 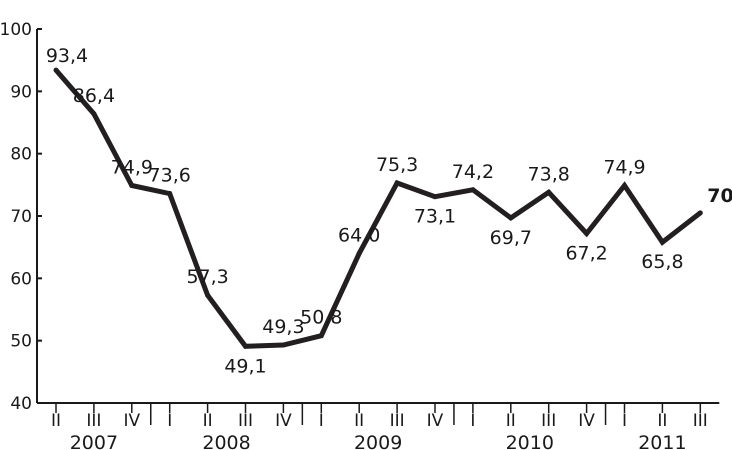 I want to click on y-tick-label: 40, so click(x=21, y=404).